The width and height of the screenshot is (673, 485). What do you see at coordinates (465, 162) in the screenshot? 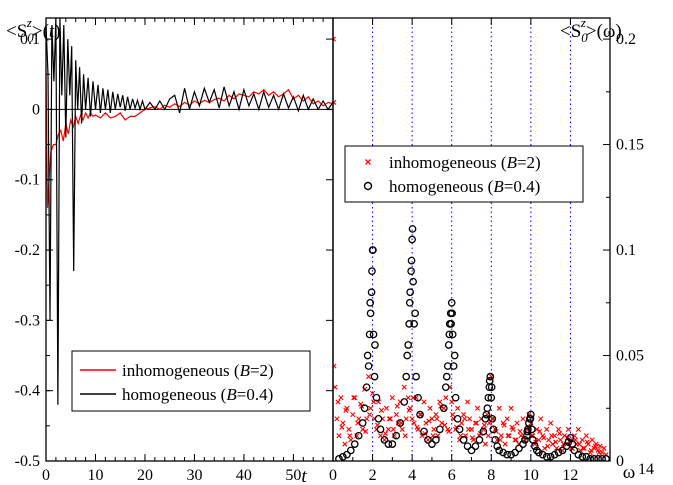
I see `right-legend-label-0: inhomogeneous (B=2)` at bounding box center [465, 162].